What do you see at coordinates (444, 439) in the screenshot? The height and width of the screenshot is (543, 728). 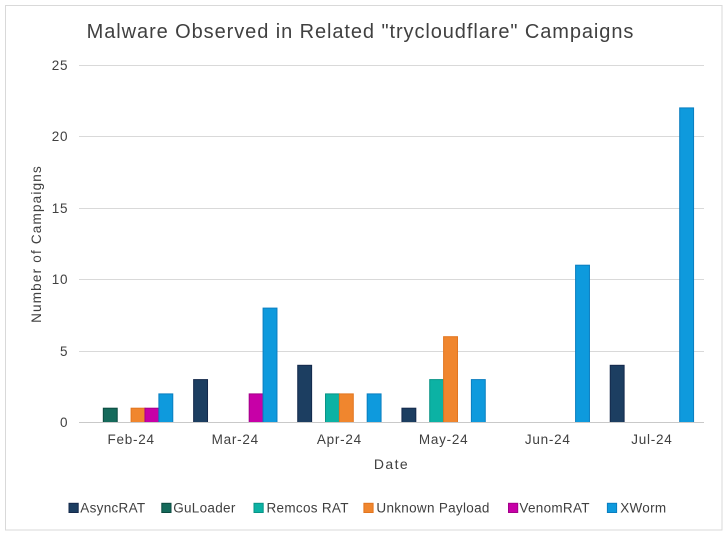 I see `svg-text: May-24` at bounding box center [444, 439].